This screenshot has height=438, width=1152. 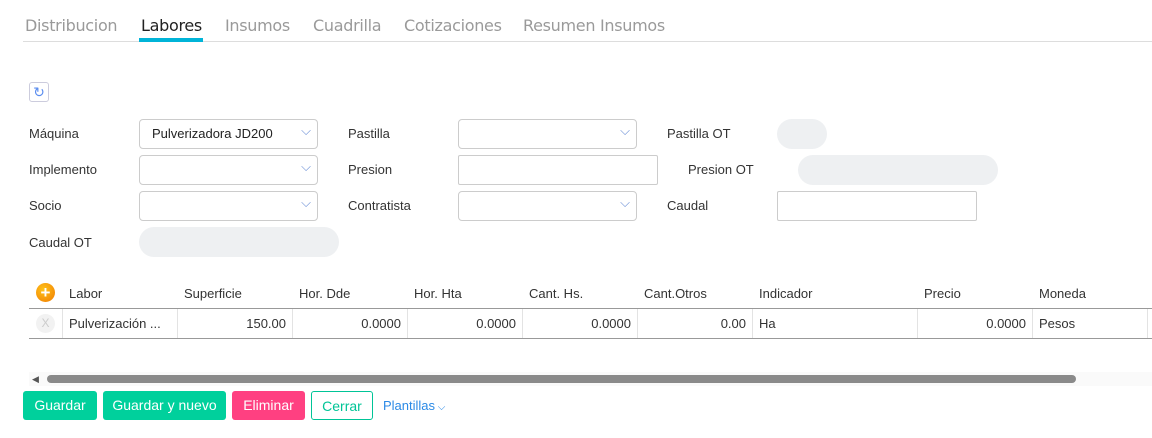 What do you see at coordinates (235, 323) in the screenshot?
I see `cell-superficie: 150.00` at bounding box center [235, 323].